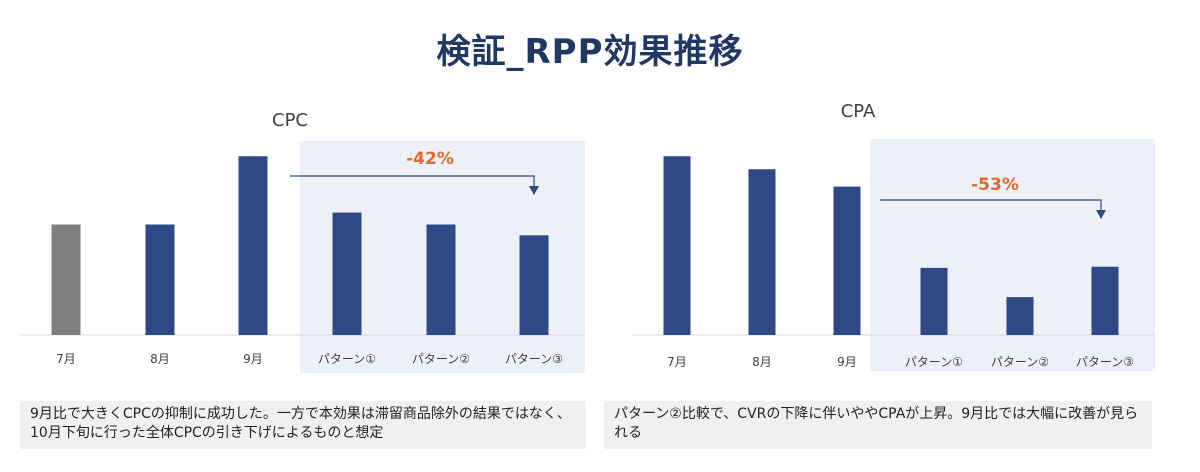 The image size is (1200, 472). I want to click on cpc-change-label: -42%, so click(430, 159).